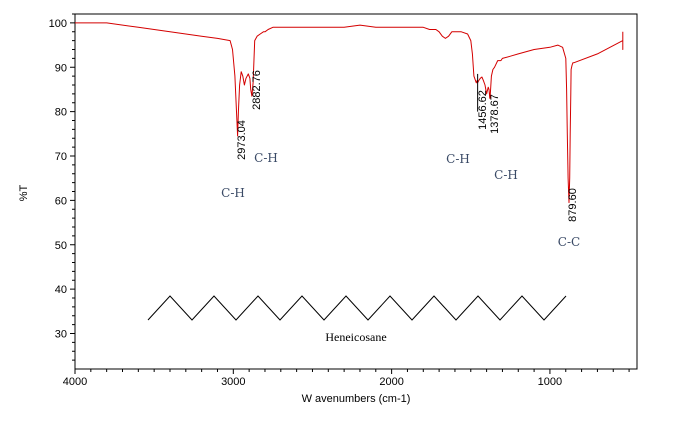  What do you see at coordinates (58, 24) in the screenshot?
I see `y-tick-label: 100` at bounding box center [58, 24].